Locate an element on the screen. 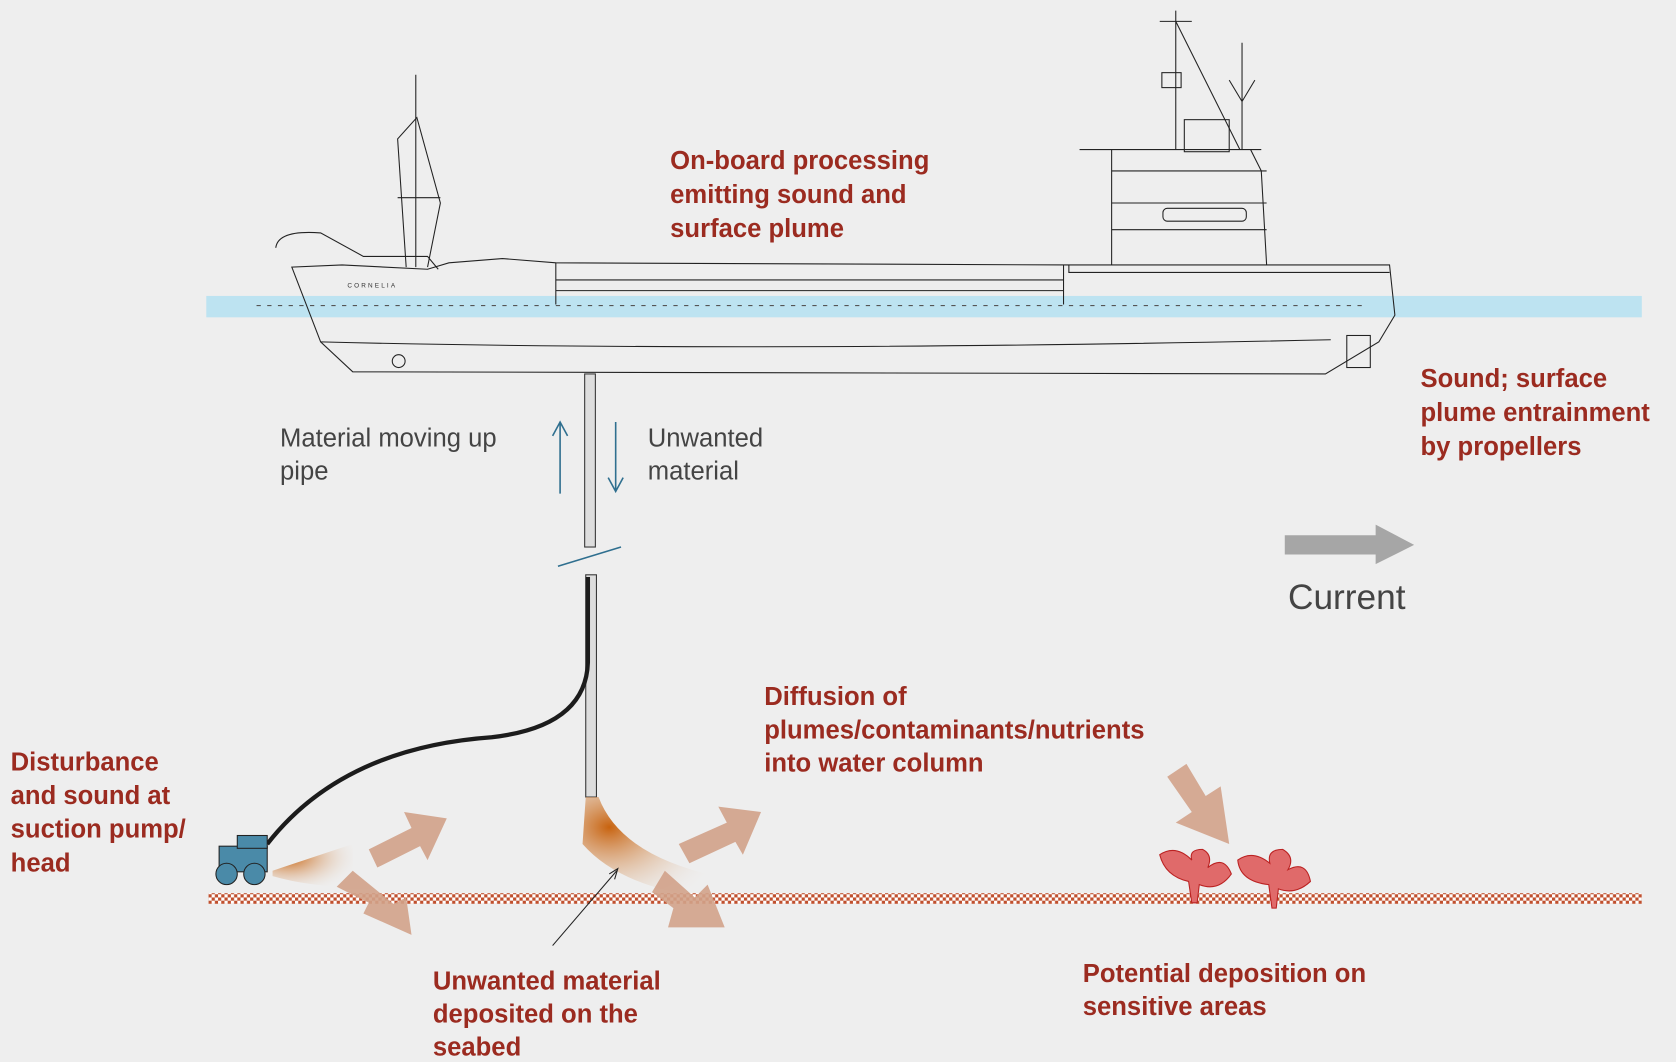 Image resolution: width=1676 pixels, height=1062 pixels. label-line: Potential deposition on is located at coordinates (1224, 974).